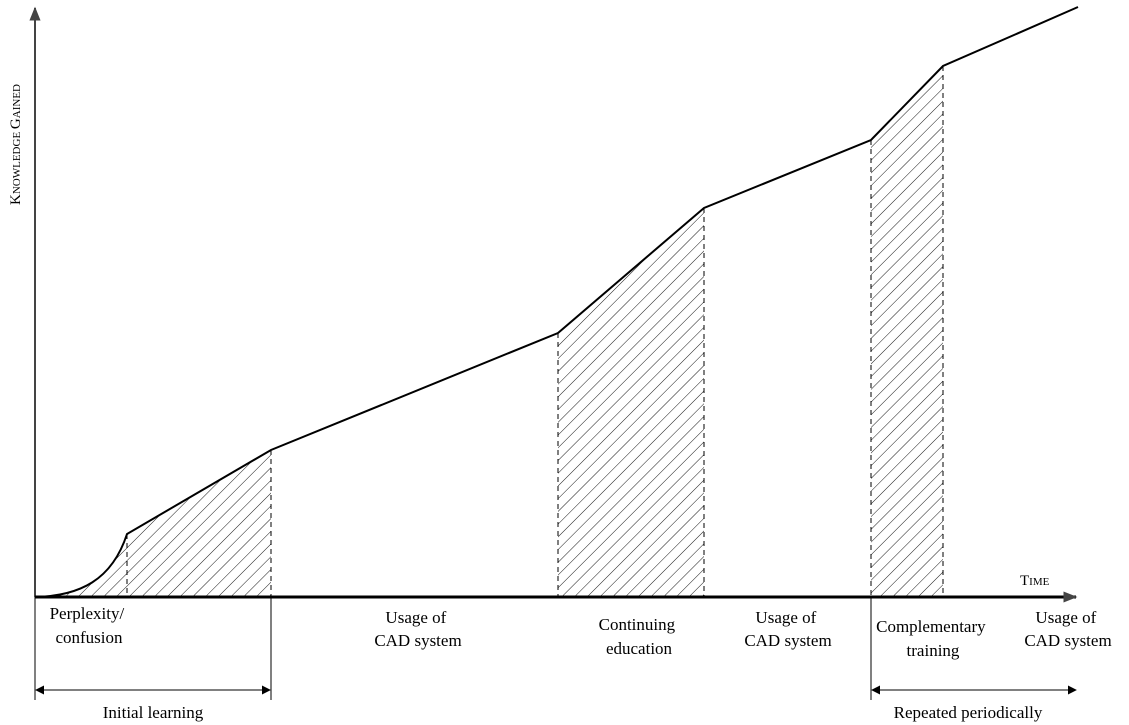 This screenshot has height=725, width=1129. Describe the element at coordinates (907, 331) in the screenshot. I see `hatch-complementary-training` at that location.